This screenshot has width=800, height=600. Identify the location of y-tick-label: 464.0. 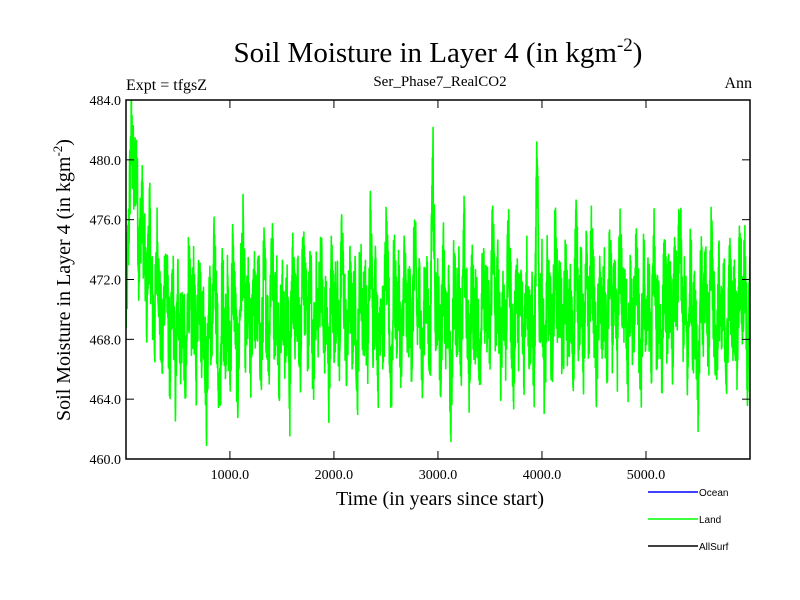
(106, 400).